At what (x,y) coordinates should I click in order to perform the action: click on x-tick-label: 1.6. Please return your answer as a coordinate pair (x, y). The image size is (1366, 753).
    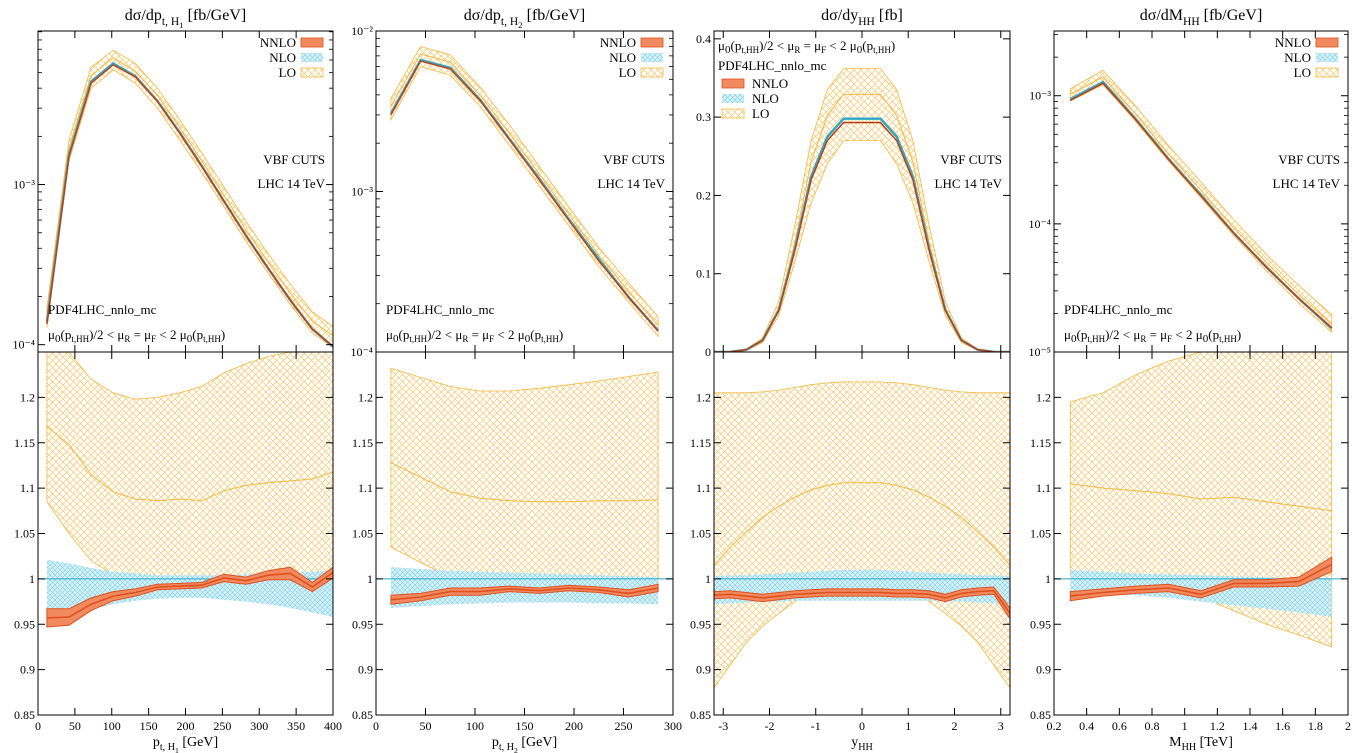
    Looking at the image, I should click on (1282, 726).